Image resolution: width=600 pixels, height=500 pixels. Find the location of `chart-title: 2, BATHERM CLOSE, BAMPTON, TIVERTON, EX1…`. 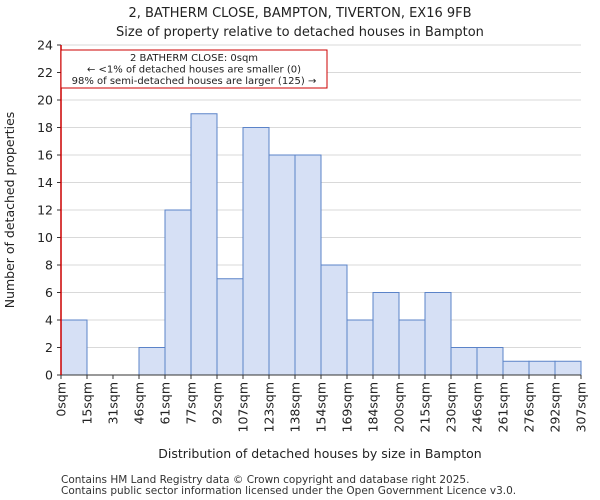

chart-title: 2, BATHERM CLOSE, BAMPTON, TIVERTON, EX1… is located at coordinates (300, 13).